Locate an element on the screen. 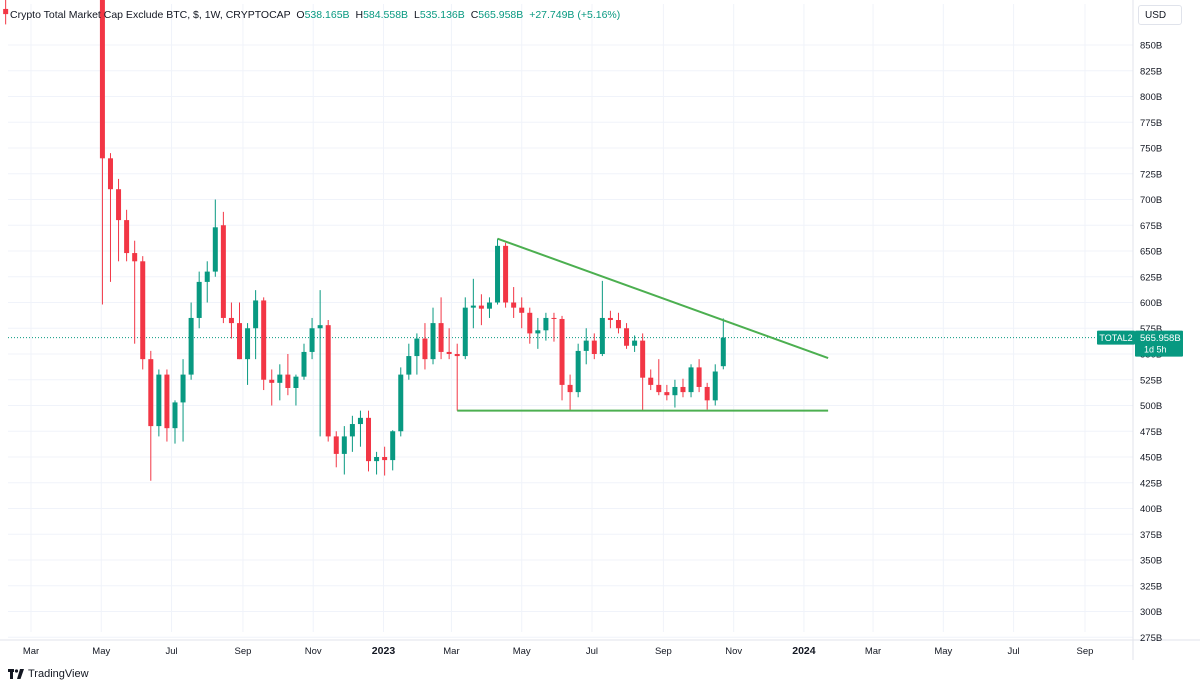 The image size is (1200, 684). price-axis-label: 650B is located at coordinates (1151, 252).